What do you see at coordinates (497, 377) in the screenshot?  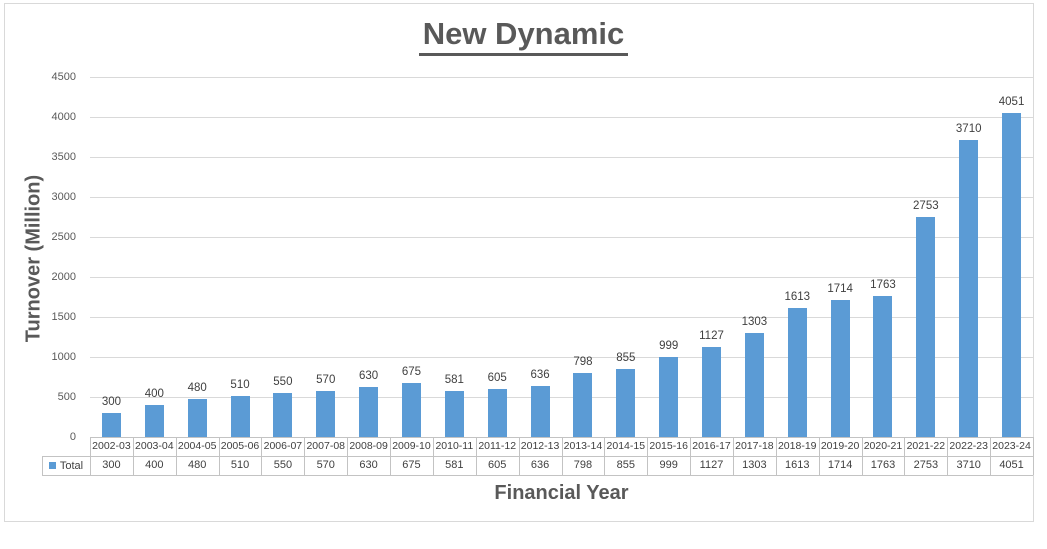 I see `bar-value-label: 605` at bounding box center [497, 377].